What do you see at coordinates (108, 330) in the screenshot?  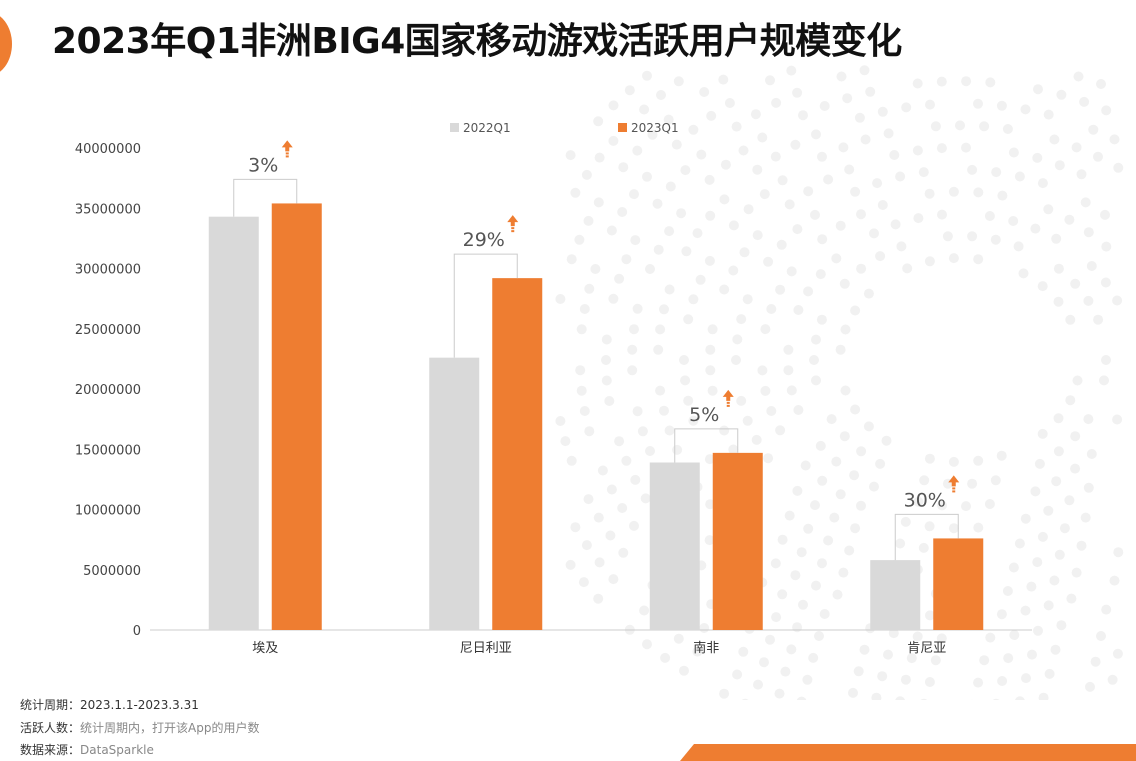 I see `y-tick-label: 25000000` at bounding box center [108, 330].